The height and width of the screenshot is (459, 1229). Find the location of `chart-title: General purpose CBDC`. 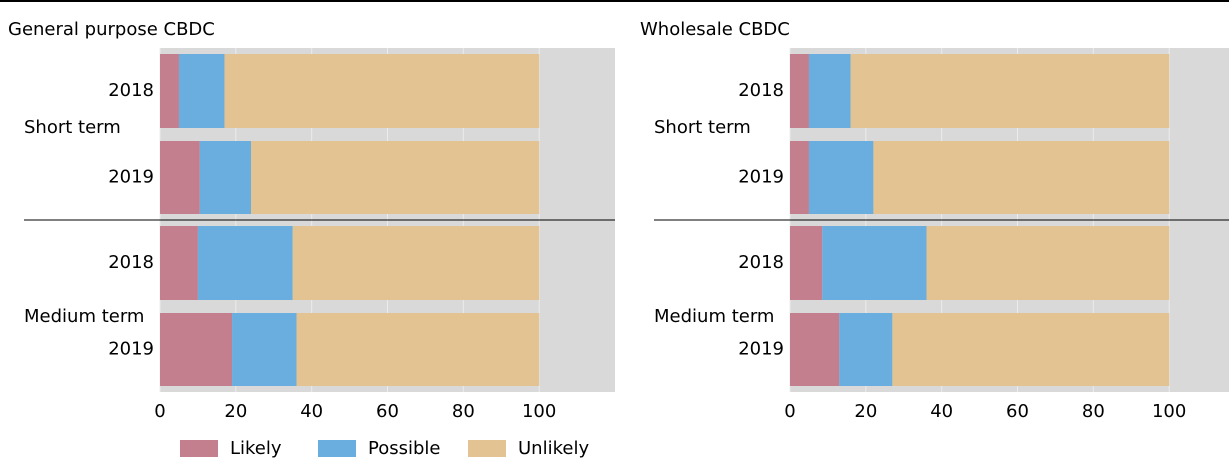

chart-title: General purpose CBDC is located at coordinates (111, 29).